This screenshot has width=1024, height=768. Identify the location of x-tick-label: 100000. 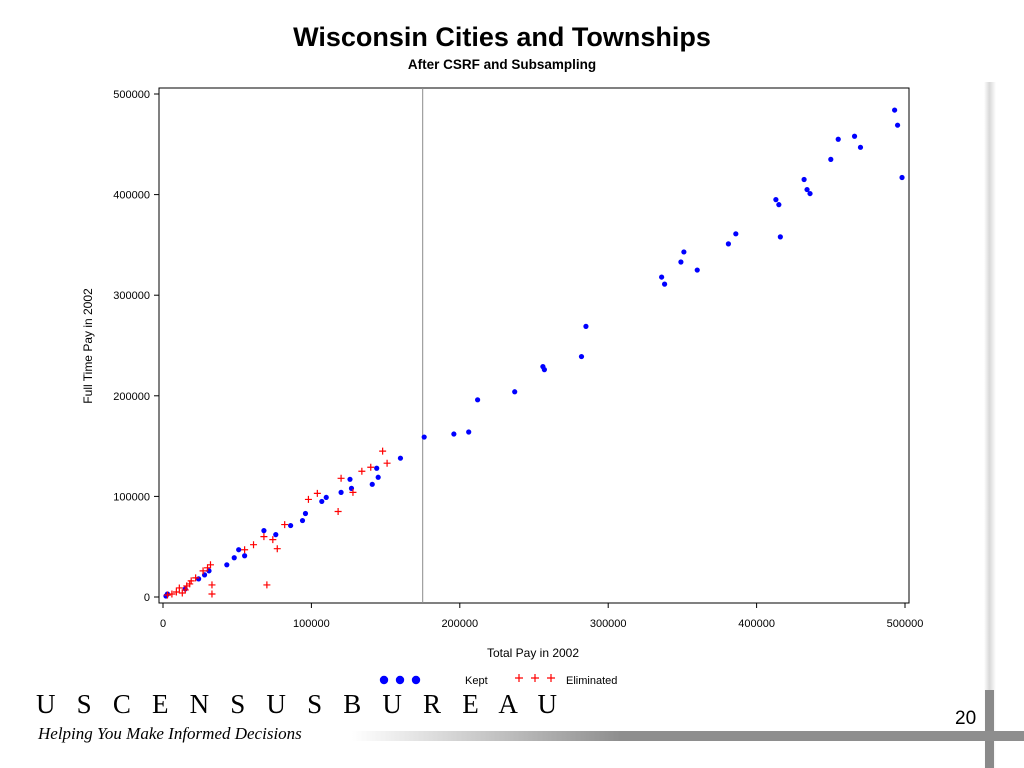
(311, 624).